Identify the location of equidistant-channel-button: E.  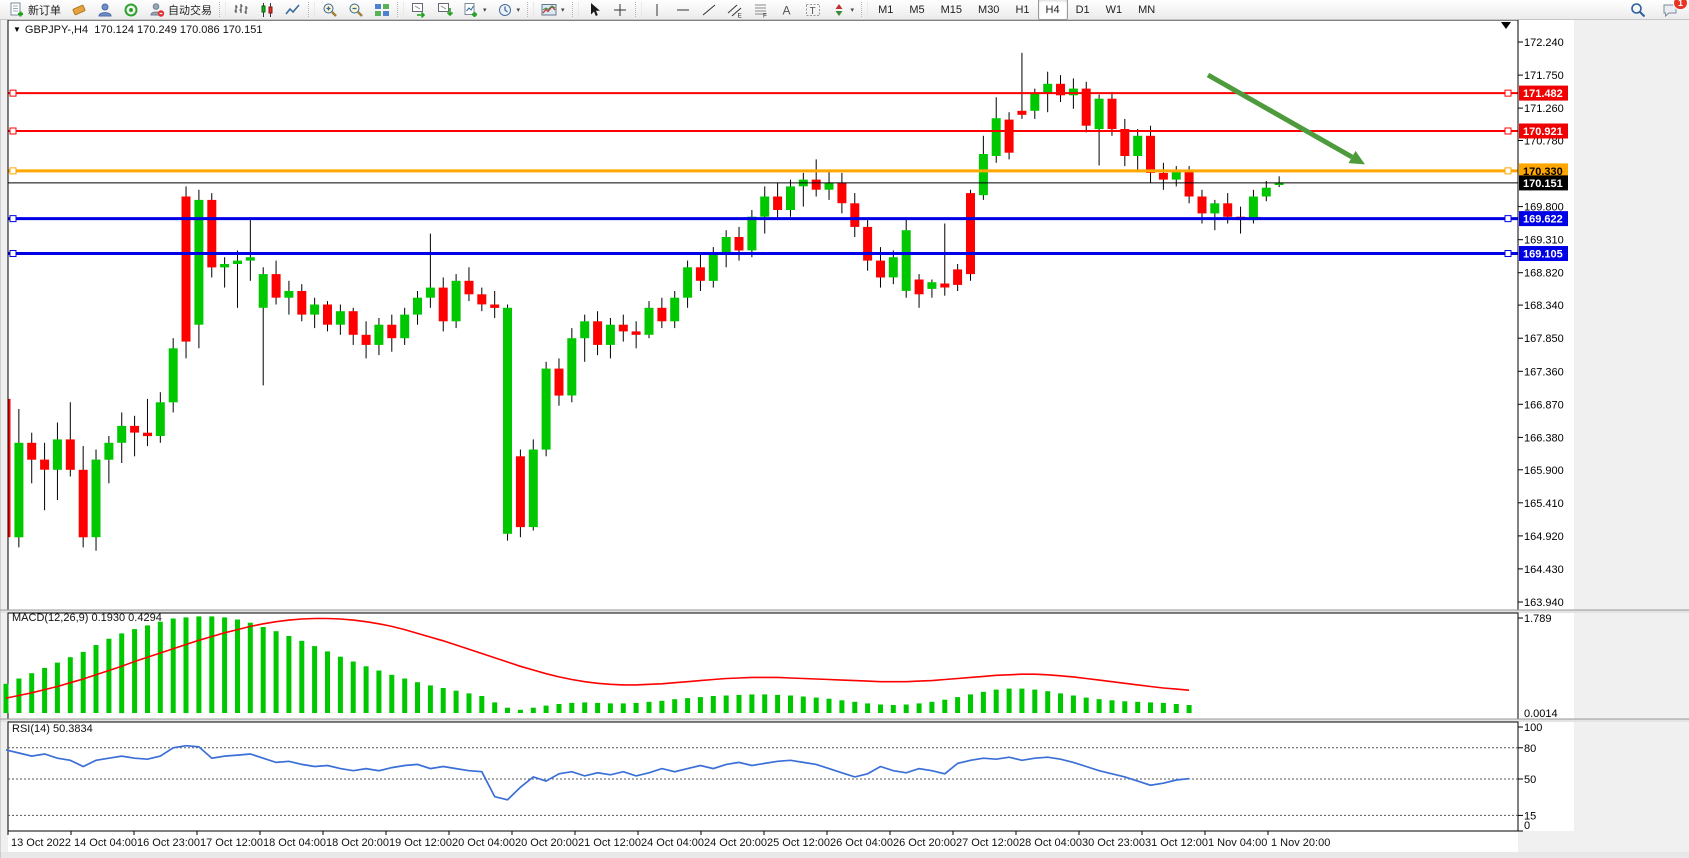
(735, 10).